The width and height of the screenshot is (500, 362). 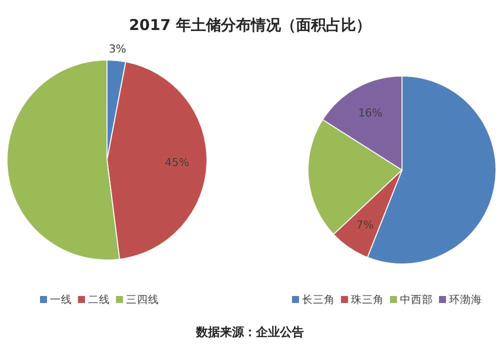 I want to click on legend-label: 三四线, so click(x=142, y=299).